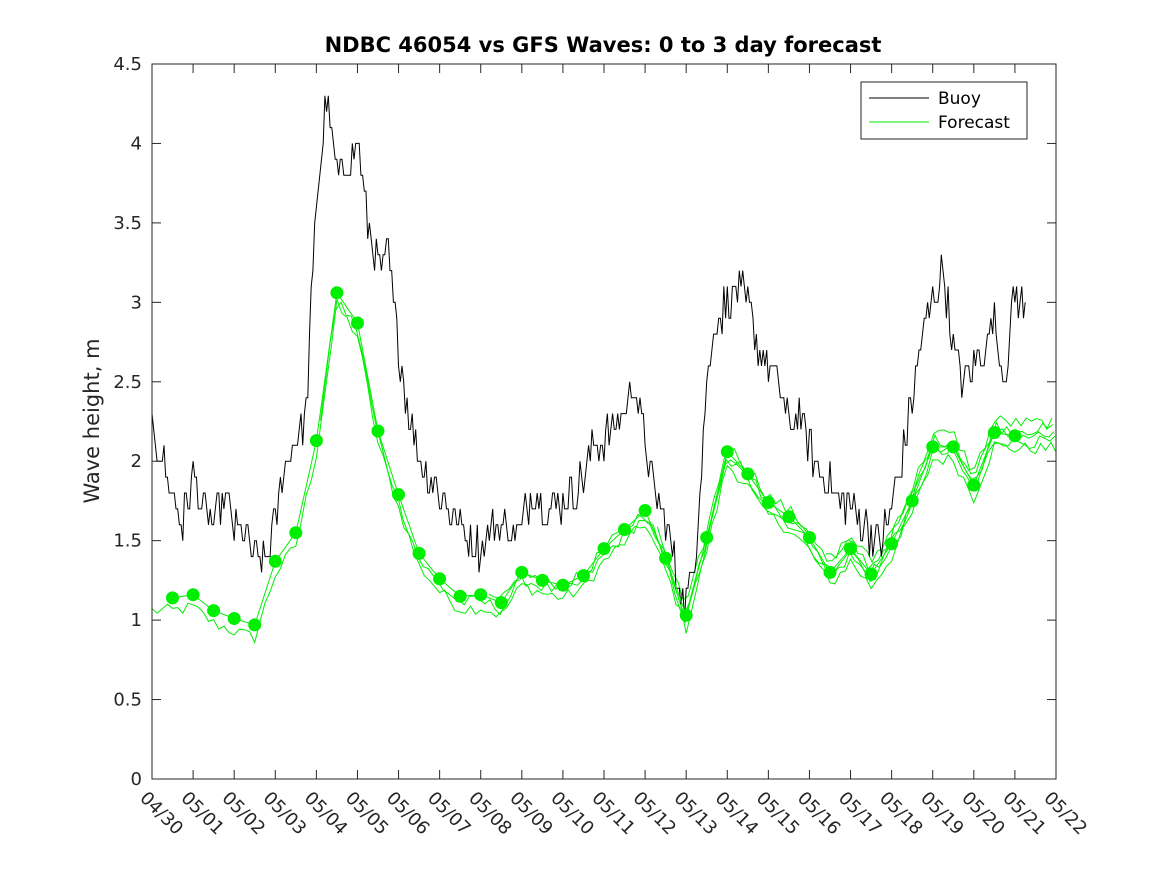 This screenshot has height=875, width=1167. What do you see at coordinates (127, 64) in the screenshot?
I see `y-tick-label: 4.5` at bounding box center [127, 64].